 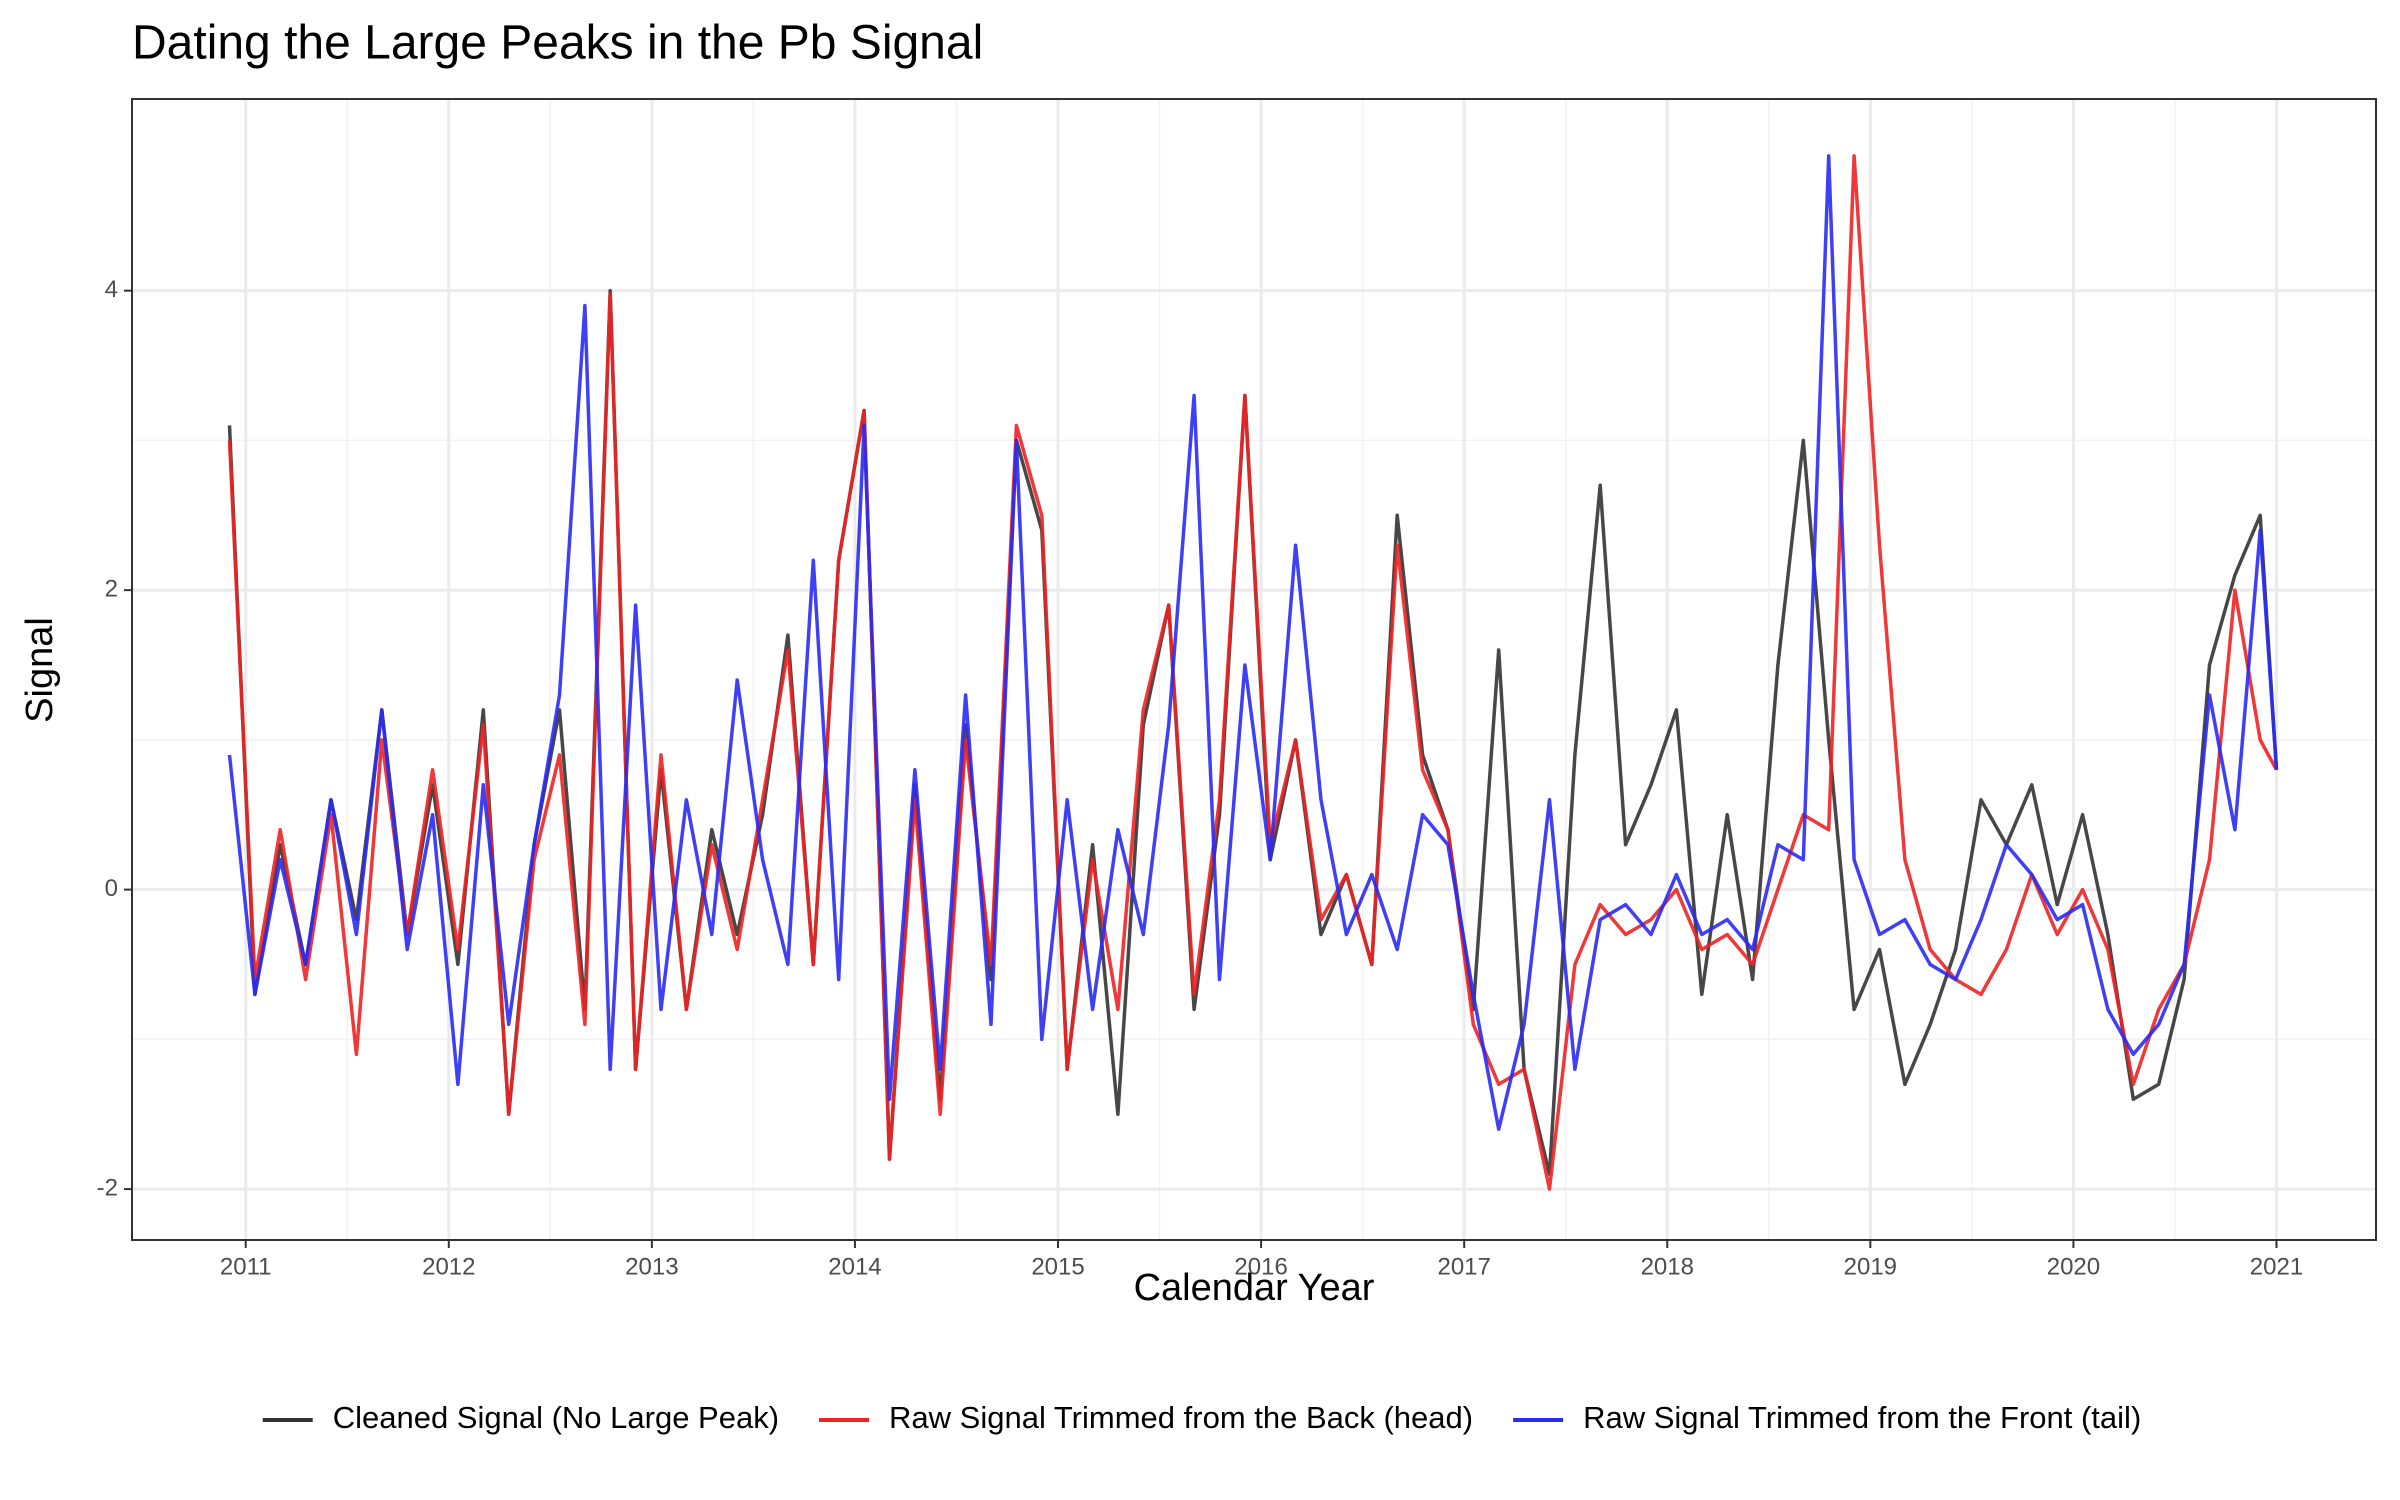 I want to click on y-tick-label: -2, so click(x=107, y=1187).